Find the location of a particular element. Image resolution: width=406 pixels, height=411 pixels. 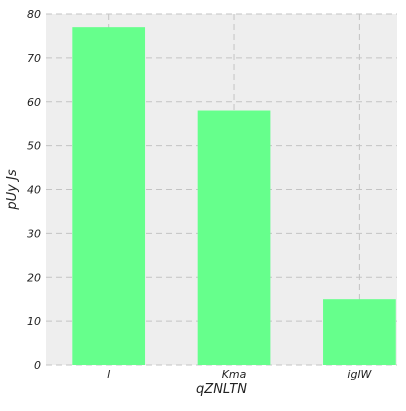

y-tick-label: 70 is located at coordinates (34, 58).